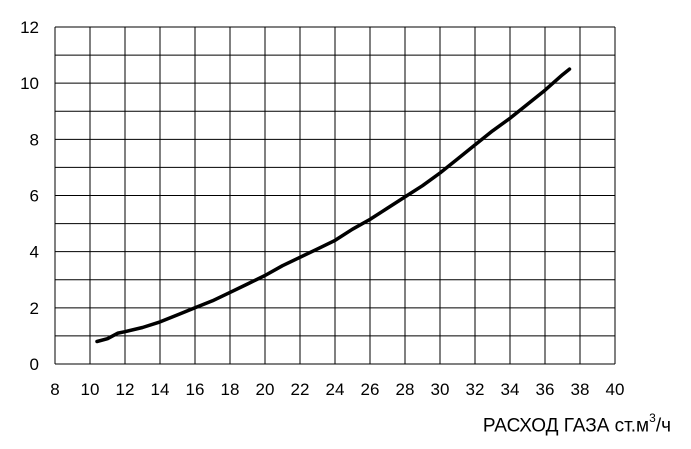  What do you see at coordinates (34, 308) in the screenshot?
I see `y-tick-label: 2` at bounding box center [34, 308].